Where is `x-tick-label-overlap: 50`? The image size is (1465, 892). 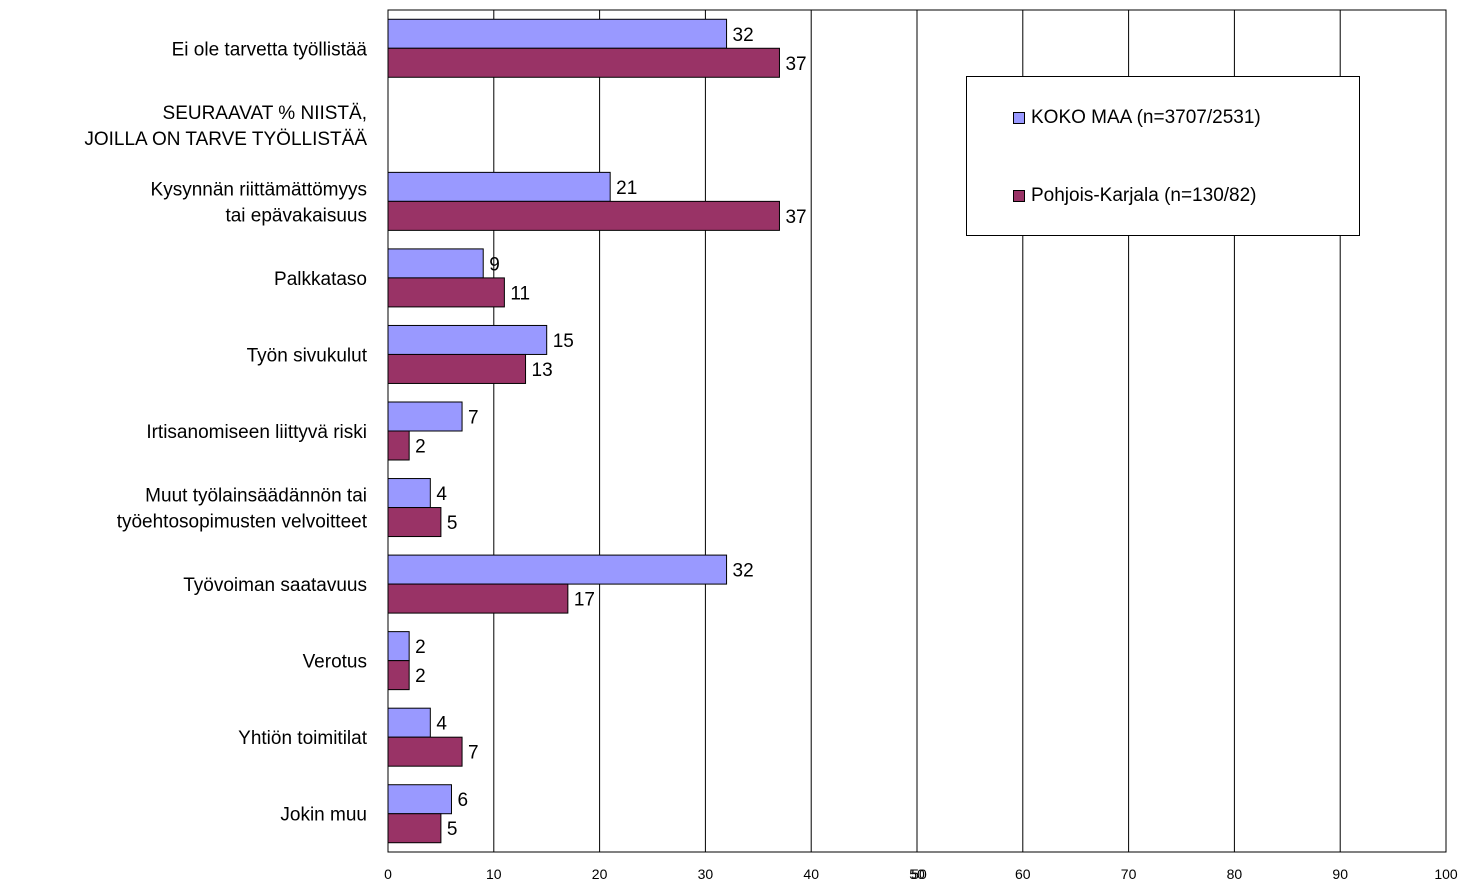
x-tick-label-overlap: 50 is located at coordinates (919, 874).